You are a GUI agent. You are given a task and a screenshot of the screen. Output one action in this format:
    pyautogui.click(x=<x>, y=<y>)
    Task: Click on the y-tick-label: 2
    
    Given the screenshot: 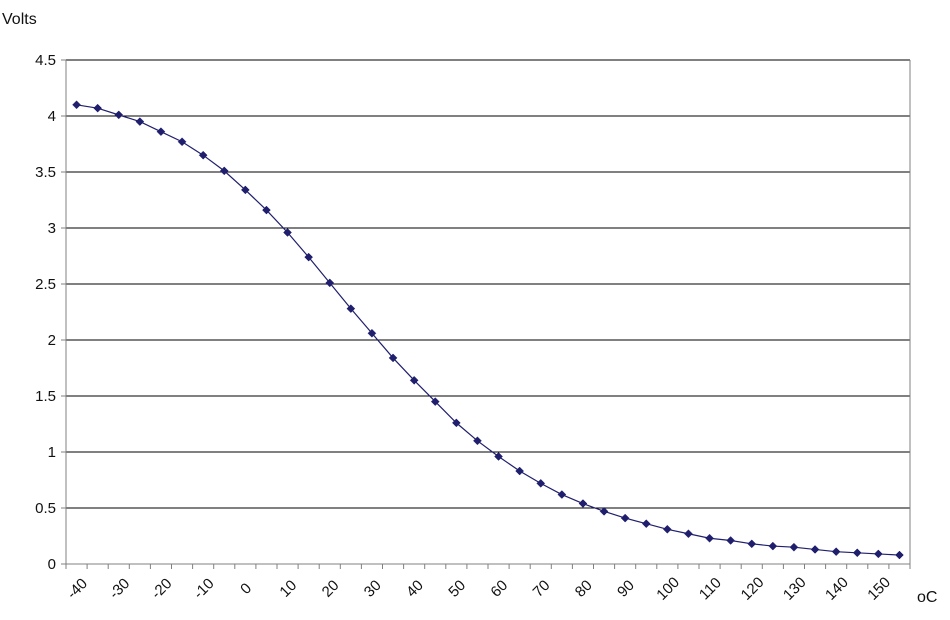 What is the action you would take?
    pyautogui.click(x=52, y=340)
    